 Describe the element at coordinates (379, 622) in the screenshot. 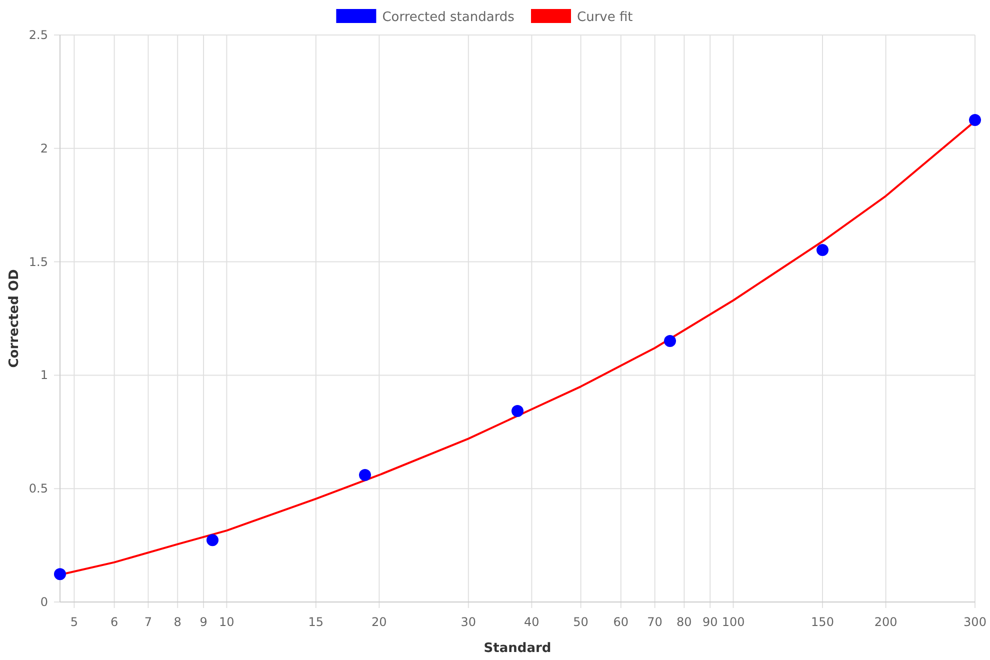

I see `x-tick-label: 20` at that location.